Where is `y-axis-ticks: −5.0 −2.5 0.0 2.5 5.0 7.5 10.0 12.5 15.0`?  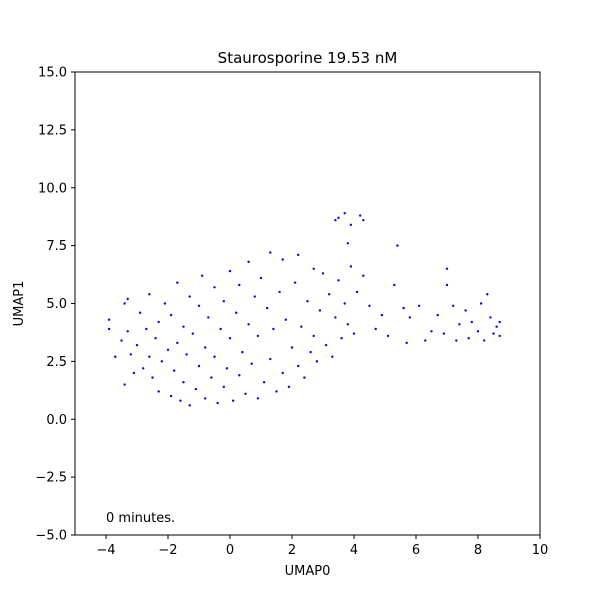
y-axis-ticks: −5.0 −2.5 0.0 2.5 5.0 7.5 10.0 12.5 15.0 is located at coordinates (55, 305).